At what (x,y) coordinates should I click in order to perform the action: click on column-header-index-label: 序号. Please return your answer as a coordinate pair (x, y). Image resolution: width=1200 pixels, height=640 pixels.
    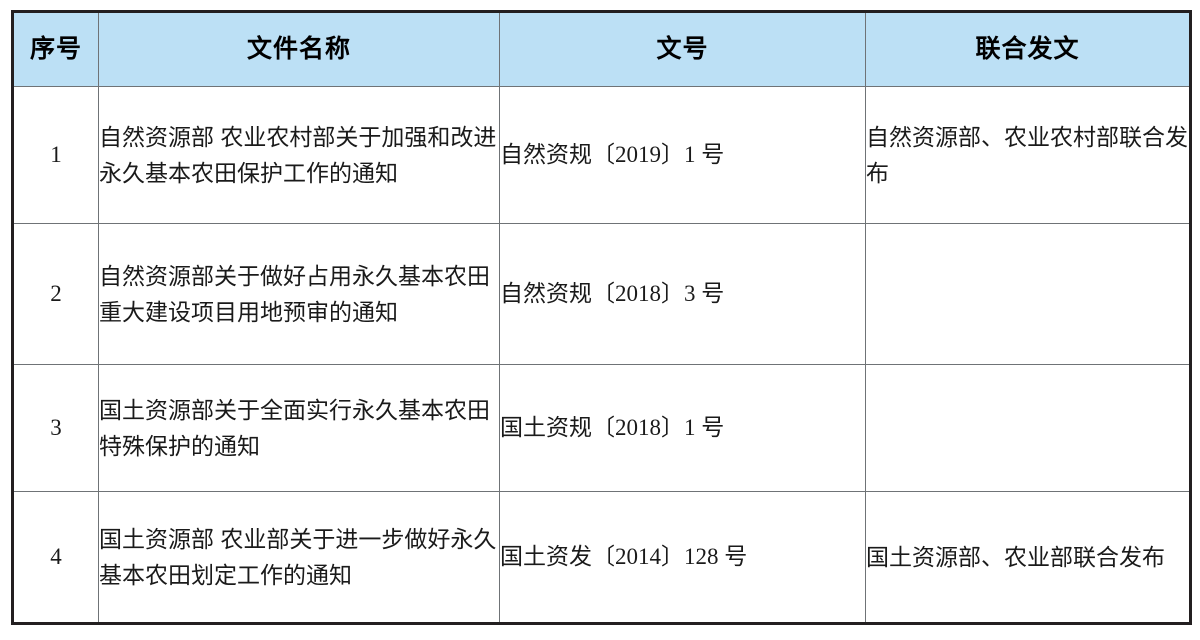
    Looking at the image, I should click on (55, 48).